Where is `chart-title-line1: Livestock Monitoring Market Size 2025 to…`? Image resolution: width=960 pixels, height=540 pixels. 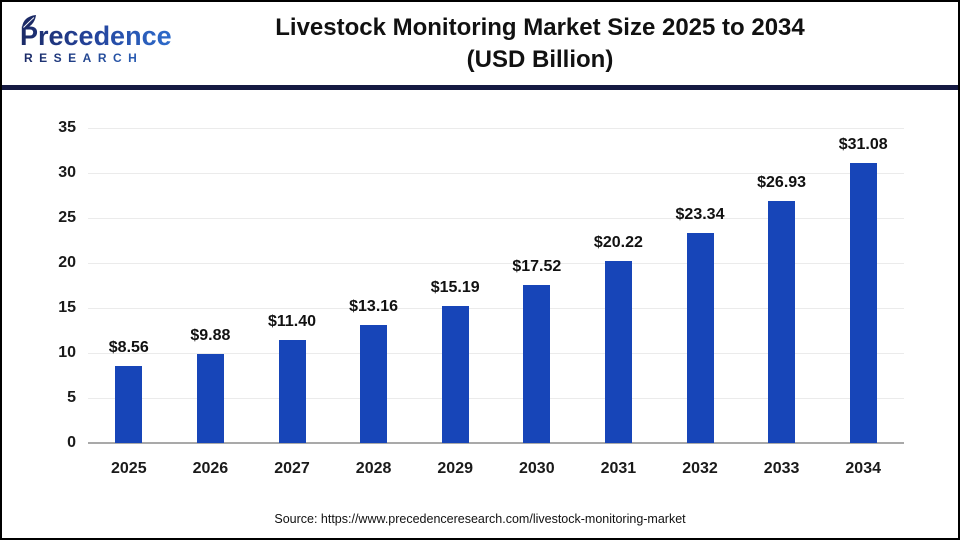 chart-title-line1: Livestock Monitoring Market Size 2025 to… is located at coordinates (540, 27).